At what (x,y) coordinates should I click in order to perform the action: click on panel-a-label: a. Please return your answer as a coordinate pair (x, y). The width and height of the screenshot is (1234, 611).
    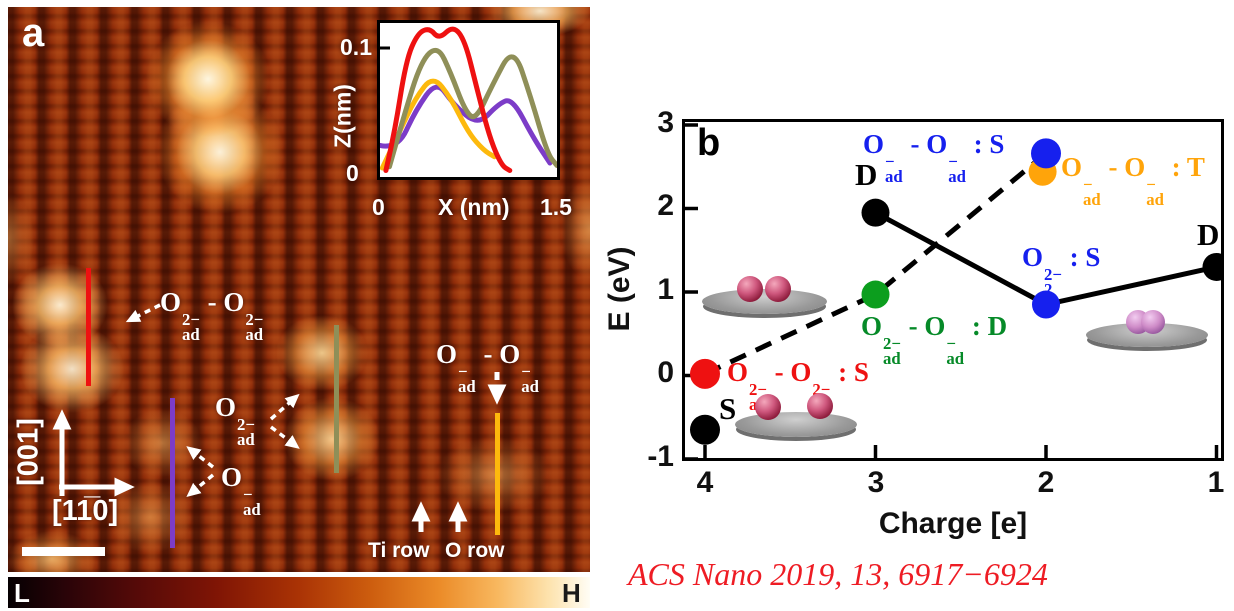
    Looking at the image, I should click on (33, 33).